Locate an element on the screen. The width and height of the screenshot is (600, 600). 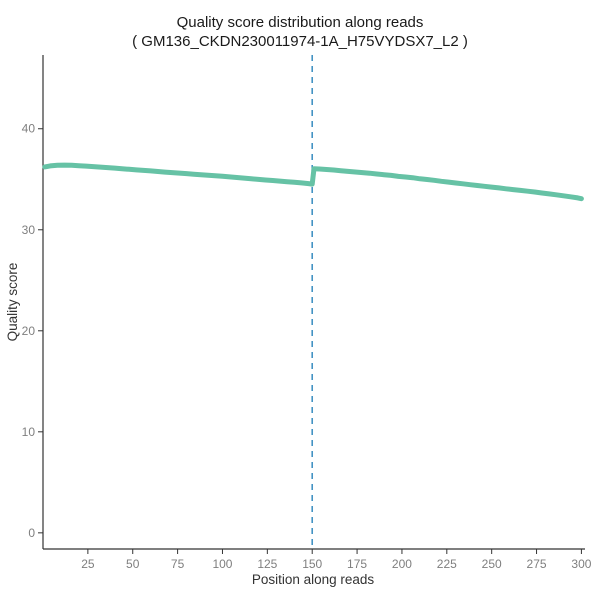
x-tick-label: 25 is located at coordinates (88, 564).